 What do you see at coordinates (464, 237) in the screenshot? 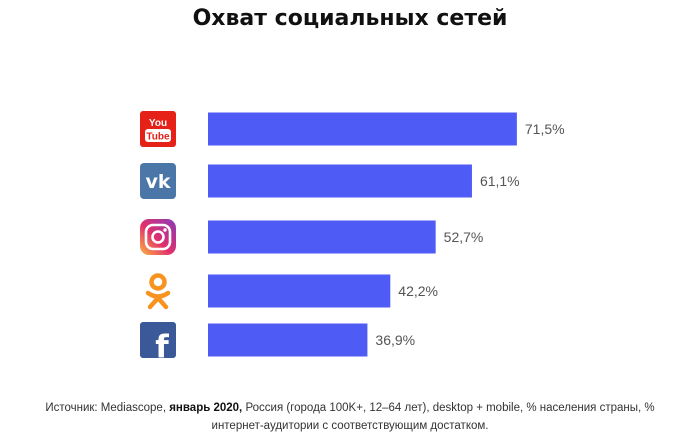
I see `value-label: 52,7%` at bounding box center [464, 237].